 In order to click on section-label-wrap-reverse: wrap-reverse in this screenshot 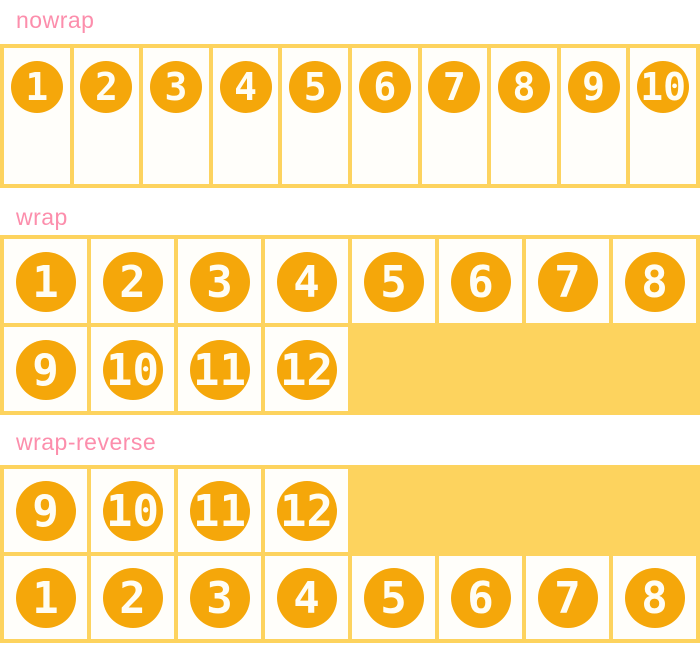, I will do `click(86, 442)`.